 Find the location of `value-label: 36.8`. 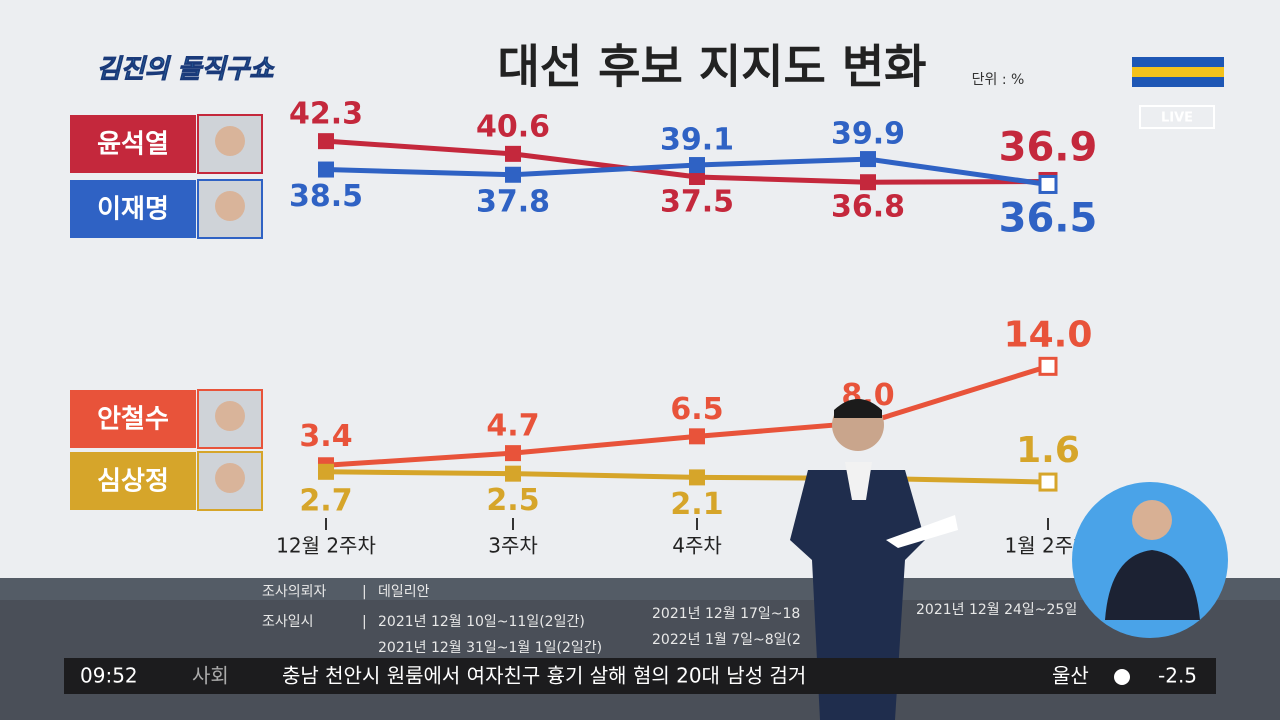

value-label: 36.8 is located at coordinates (868, 207).